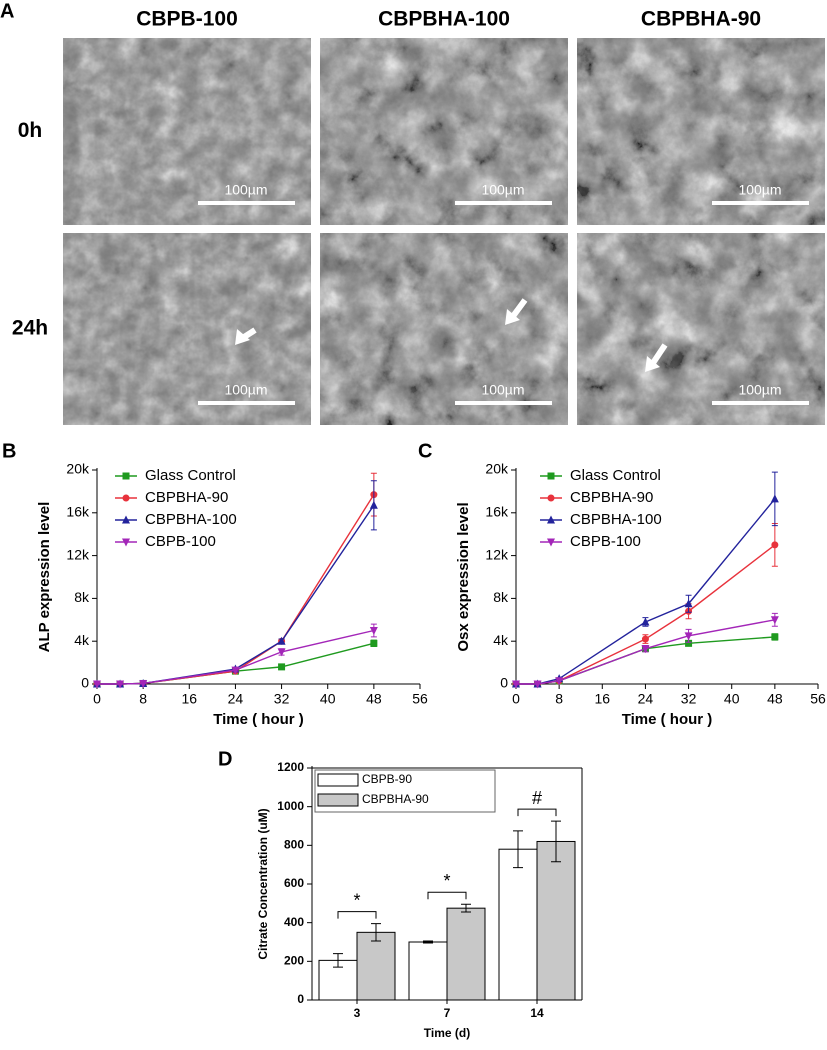 The width and height of the screenshot is (827, 1050). Describe the element at coordinates (338, 780) in the screenshot. I see `legend-swatch` at that location.